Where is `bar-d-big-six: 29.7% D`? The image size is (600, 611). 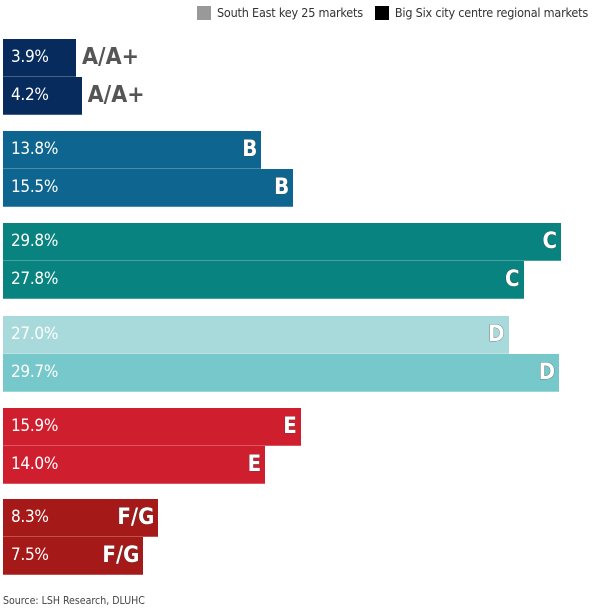 bar-d-big-six: 29.7% D is located at coordinates (281, 373).